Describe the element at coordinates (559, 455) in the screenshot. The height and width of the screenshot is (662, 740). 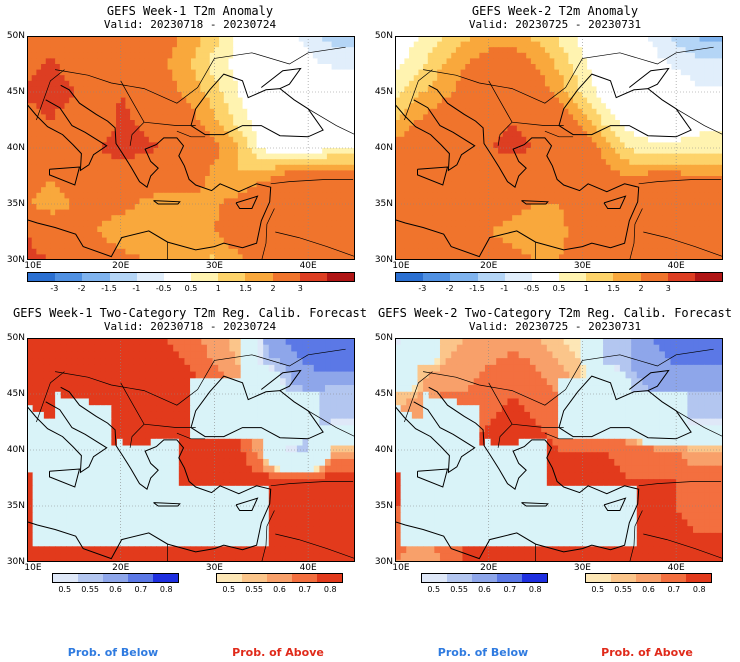
I see `coastlines` at that location.